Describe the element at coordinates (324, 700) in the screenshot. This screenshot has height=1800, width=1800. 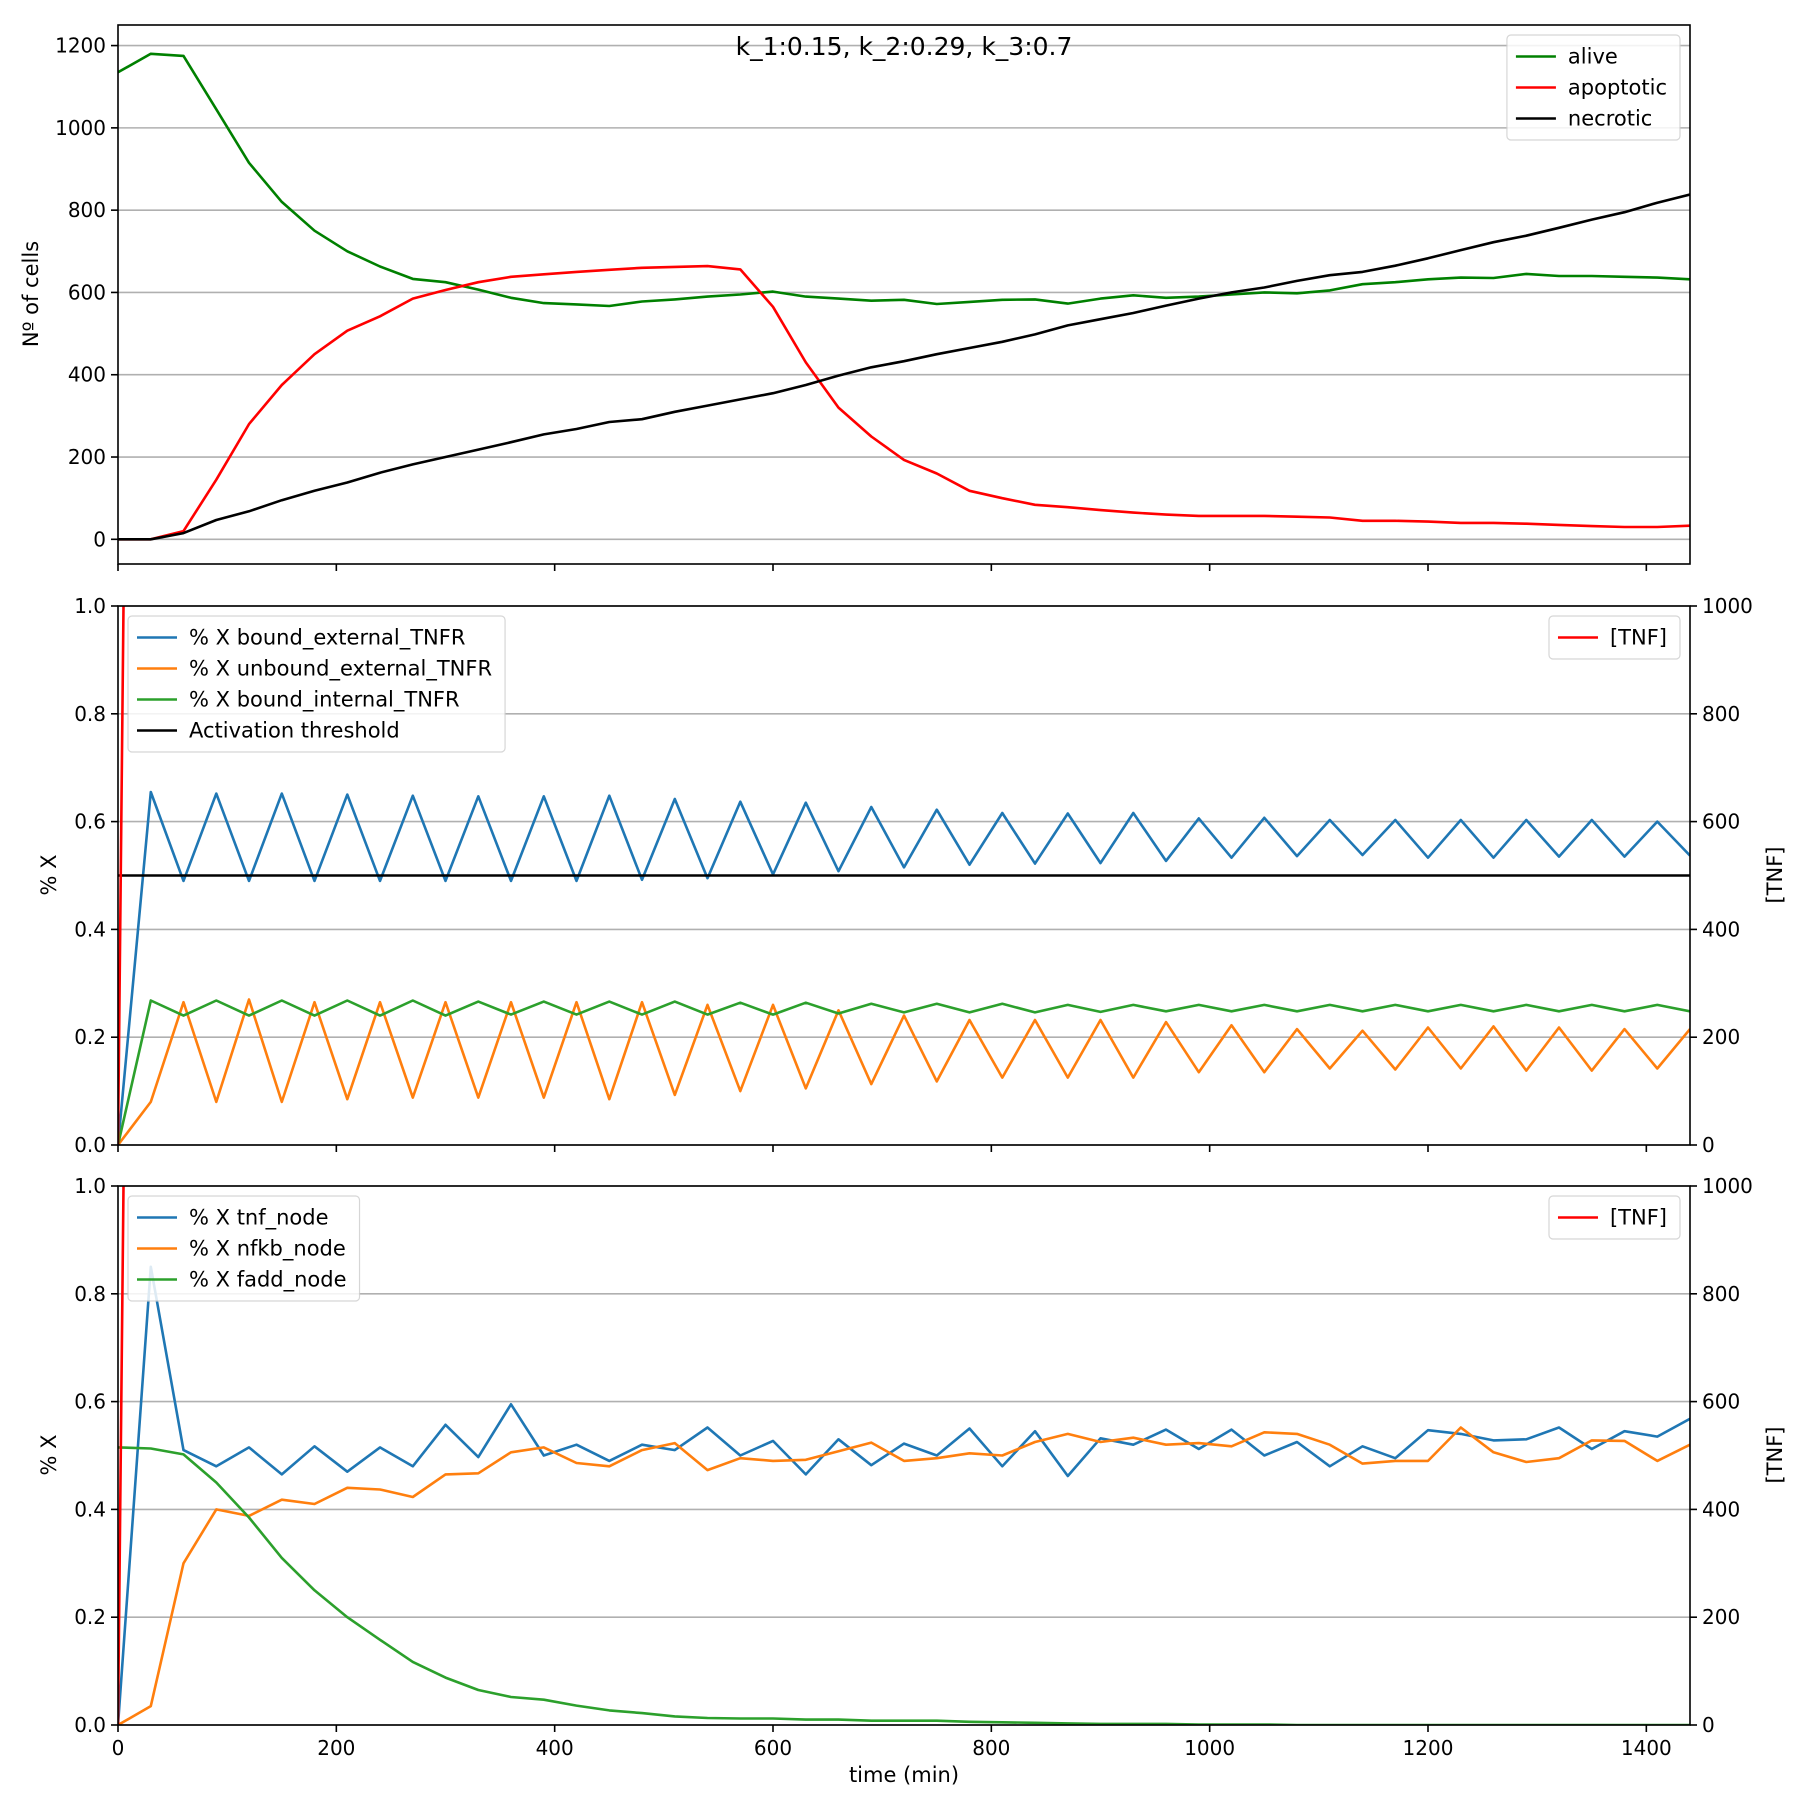
I see `legend-label: % X bound_internal_TNFR` at that location.